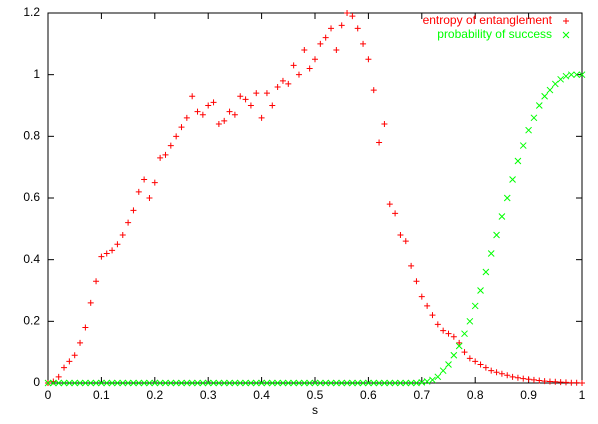 This screenshot has height=424, width=598. What do you see at coordinates (31, 321) in the screenshot?
I see `y-tick-label: 0.2` at bounding box center [31, 321].